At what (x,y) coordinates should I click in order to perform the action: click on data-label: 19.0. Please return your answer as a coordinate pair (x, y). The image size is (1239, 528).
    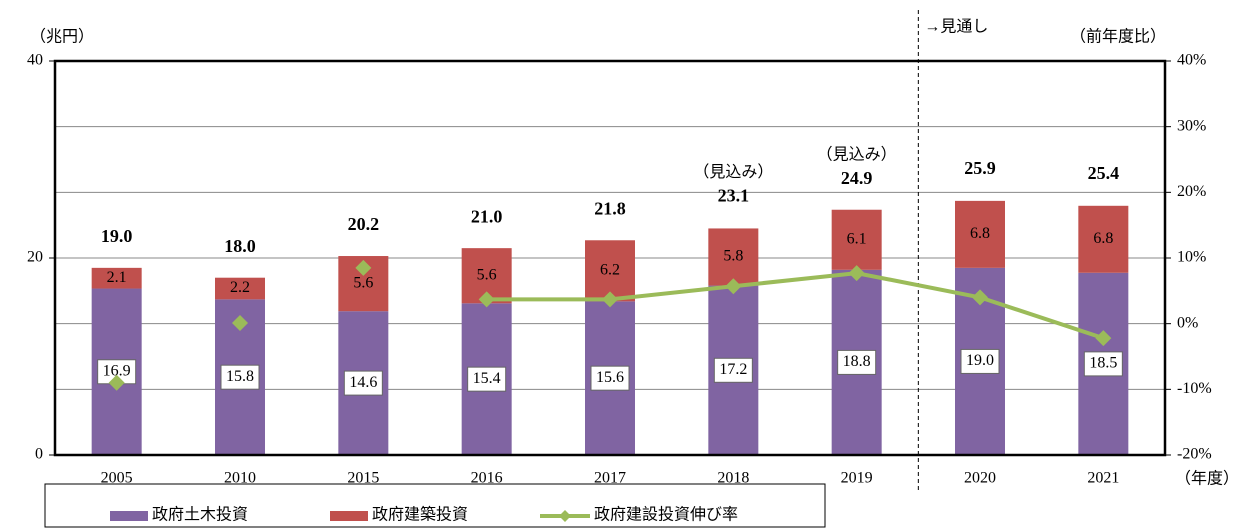
    Looking at the image, I should click on (980, 360).